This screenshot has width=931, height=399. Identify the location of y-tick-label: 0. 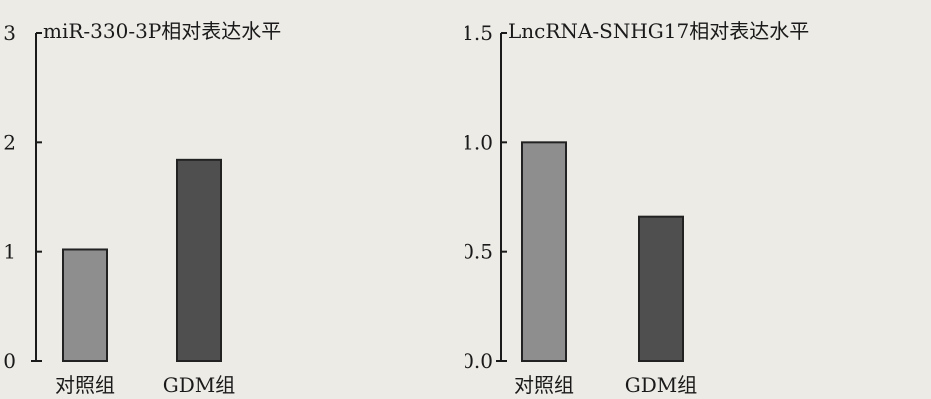
(9, 361).